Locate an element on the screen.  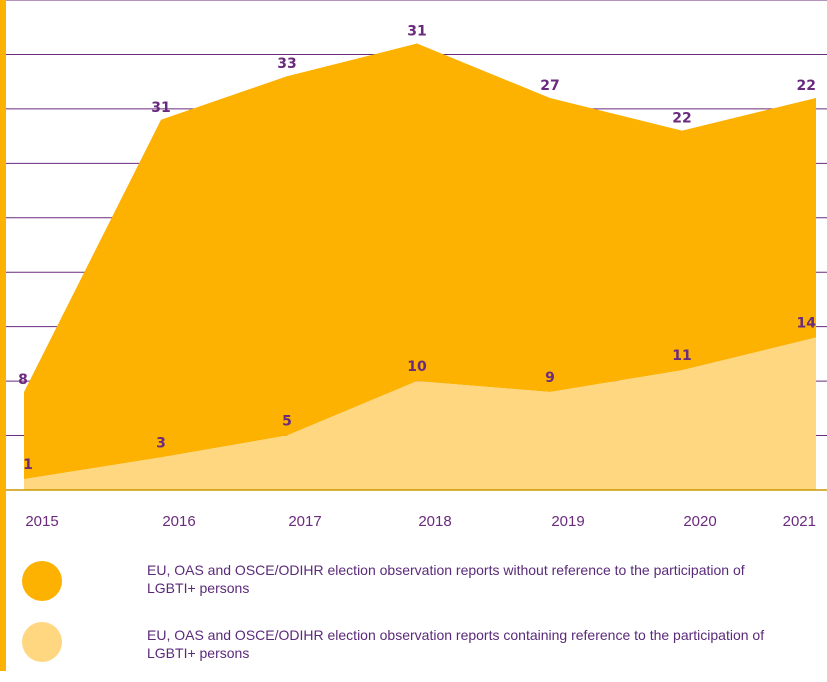
x-tick-label: 2019 is located at coordinates (567, 521).